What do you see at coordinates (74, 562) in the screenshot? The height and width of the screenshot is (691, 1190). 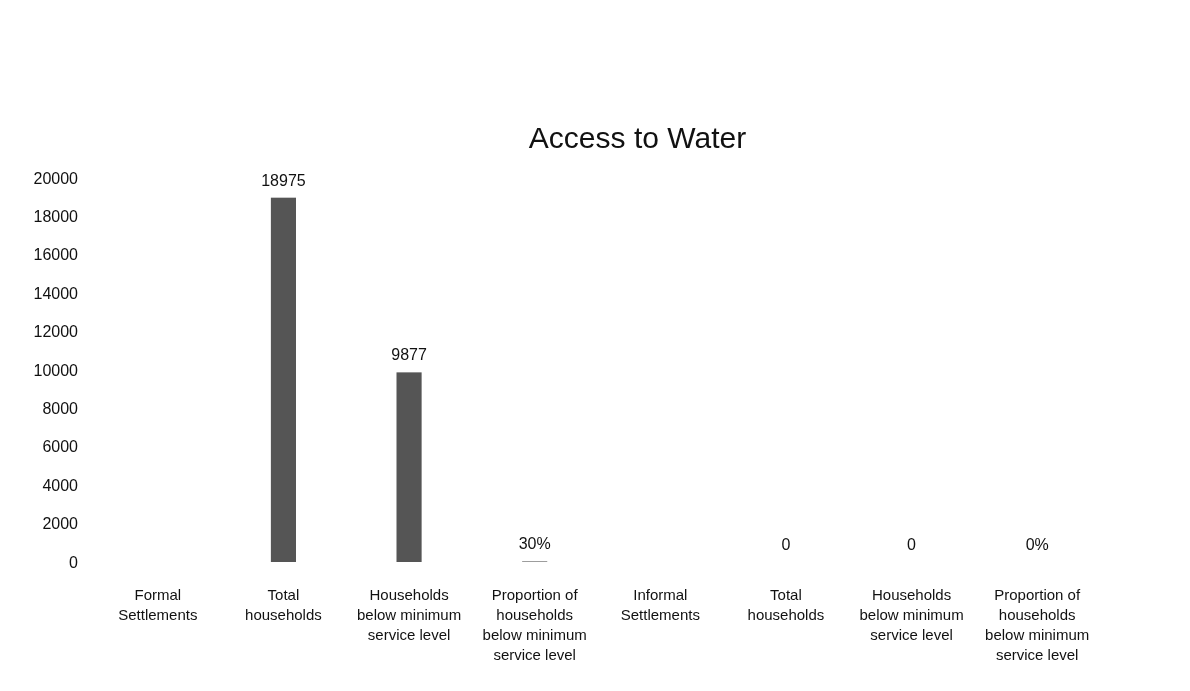 I see `y-tick-label: 0` at bounding box center [74, 562].